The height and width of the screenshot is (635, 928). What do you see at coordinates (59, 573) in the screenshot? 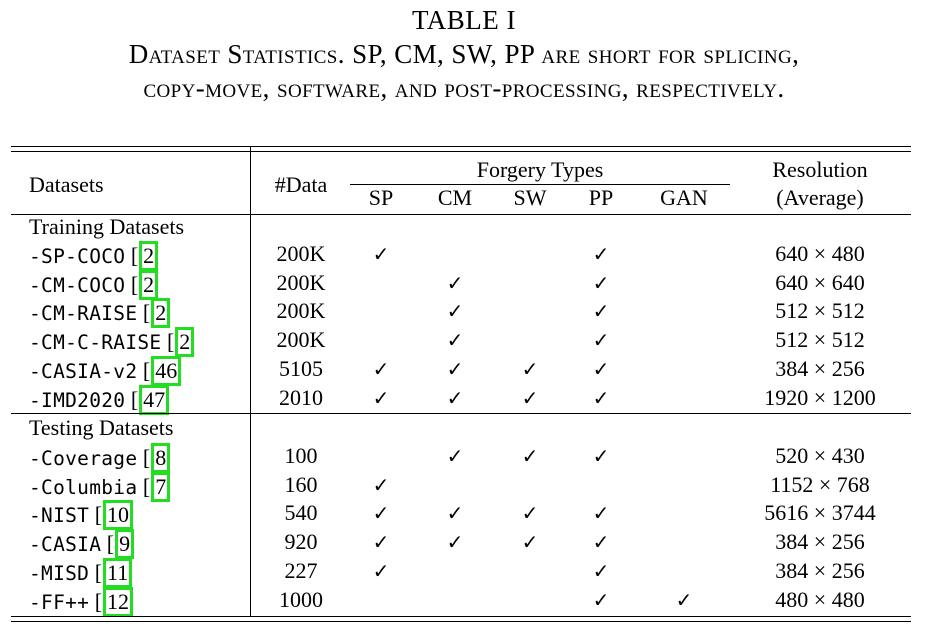
I see `dataset-name: -MISD` at bounding box center [59, 573].